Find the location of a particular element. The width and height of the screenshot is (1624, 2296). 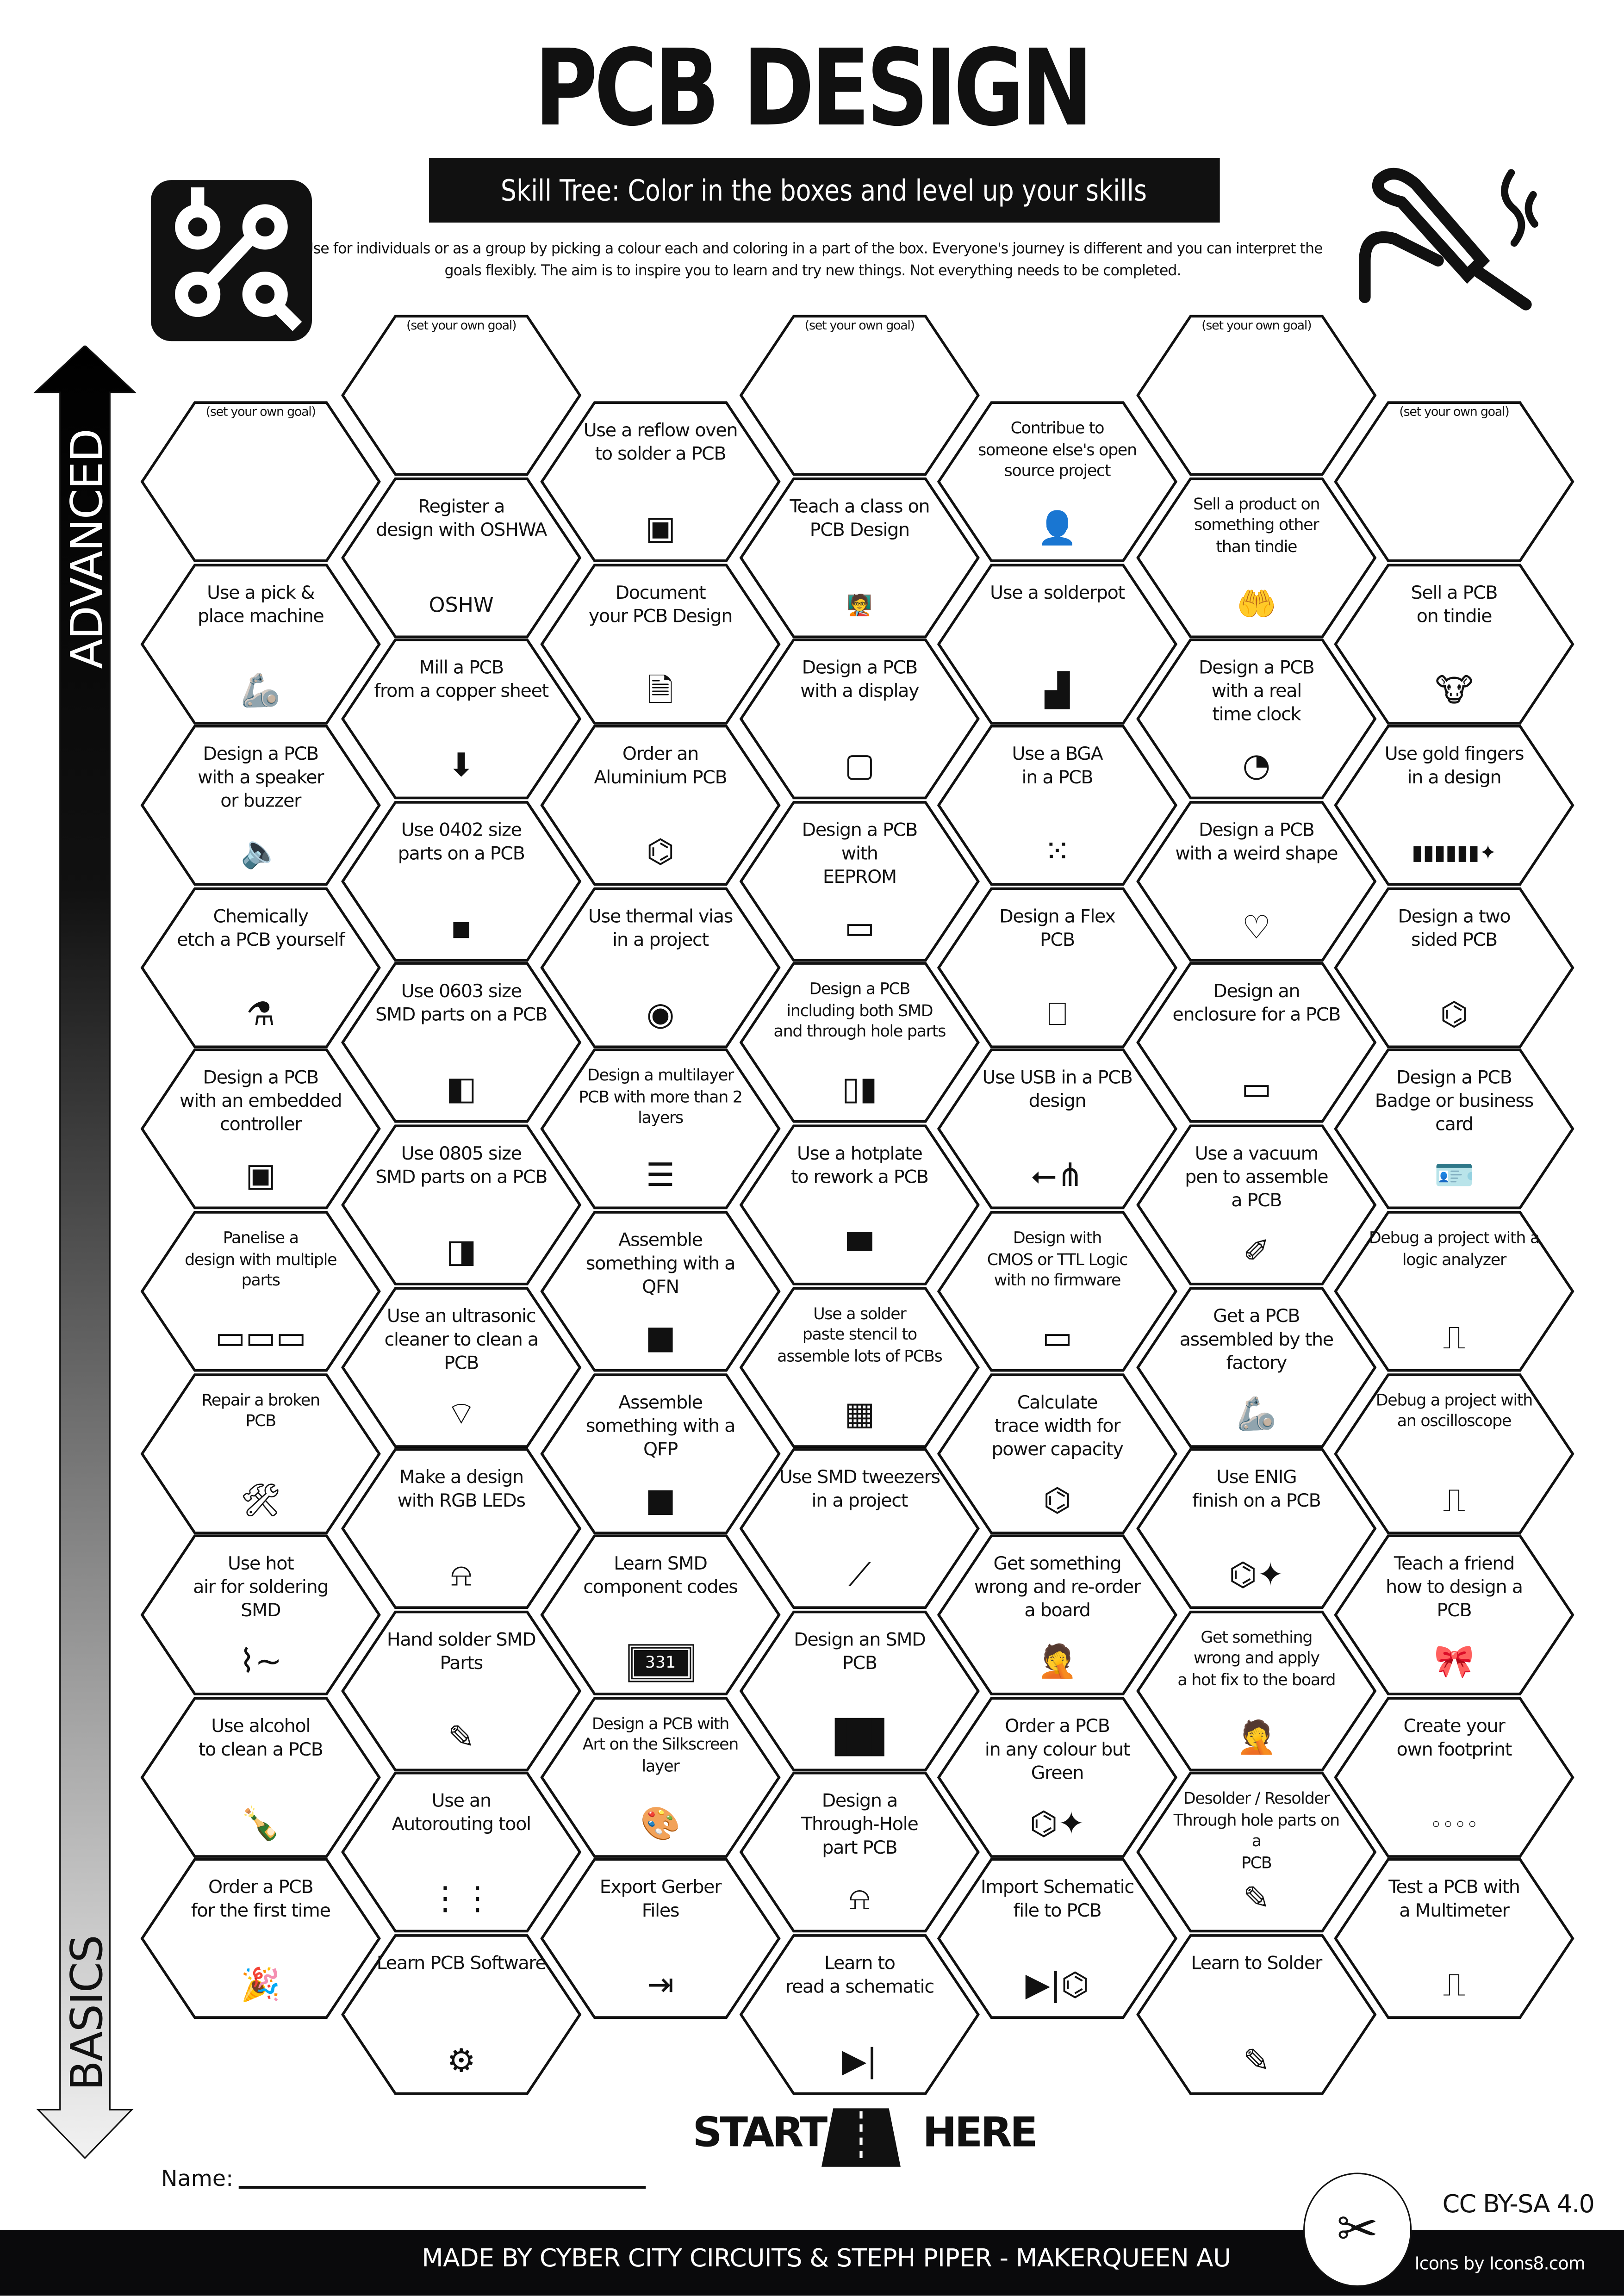

skill-hex: Use a reflow oven to solder a PCB ▣ is located at coordinates (660, 481).